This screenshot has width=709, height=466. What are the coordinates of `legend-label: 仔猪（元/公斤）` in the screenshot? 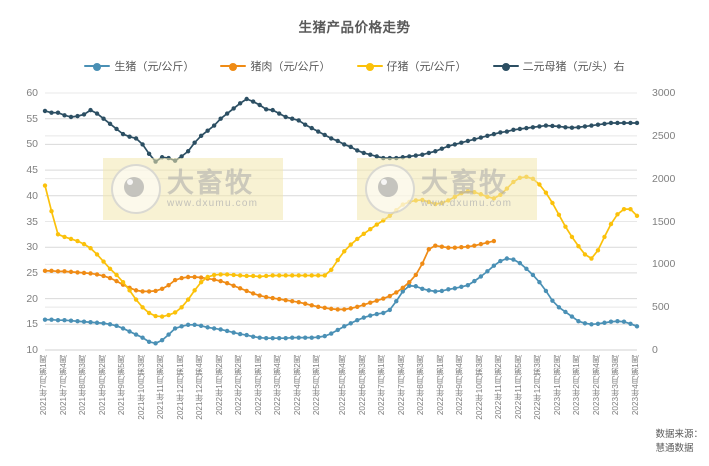 It's located at (426, 67).